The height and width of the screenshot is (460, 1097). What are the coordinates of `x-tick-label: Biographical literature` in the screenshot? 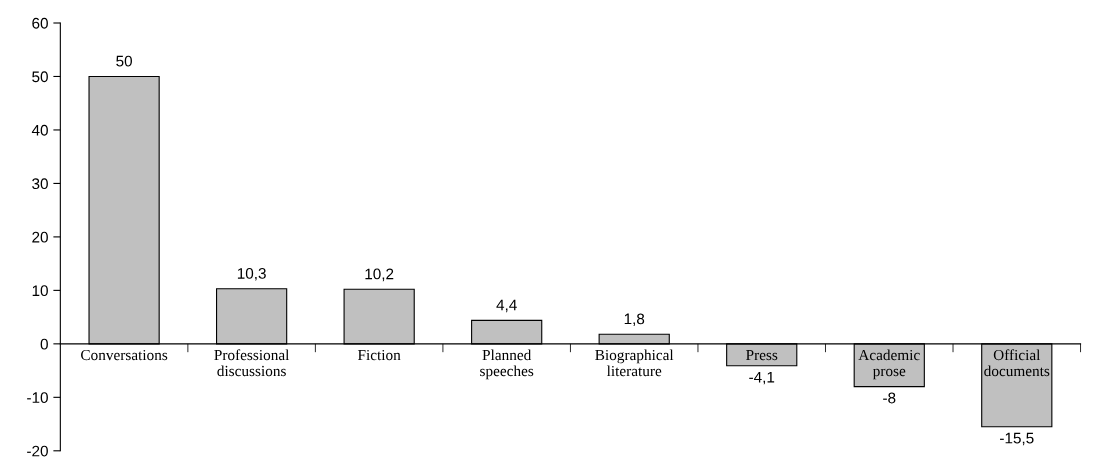 It's located at (634, 363).